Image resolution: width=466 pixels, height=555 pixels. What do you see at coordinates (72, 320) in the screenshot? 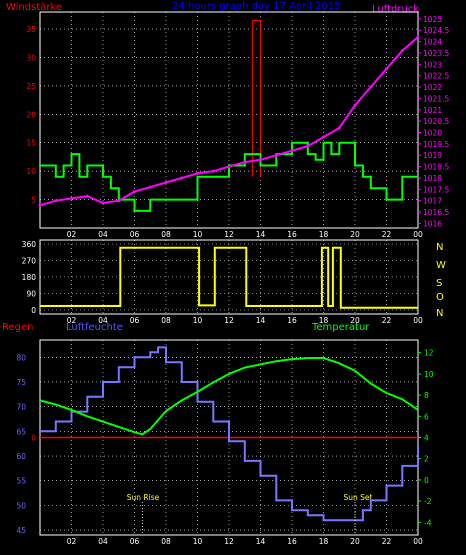
I see `direction-x-tick-label: 02` at bounding box center [72, 320].